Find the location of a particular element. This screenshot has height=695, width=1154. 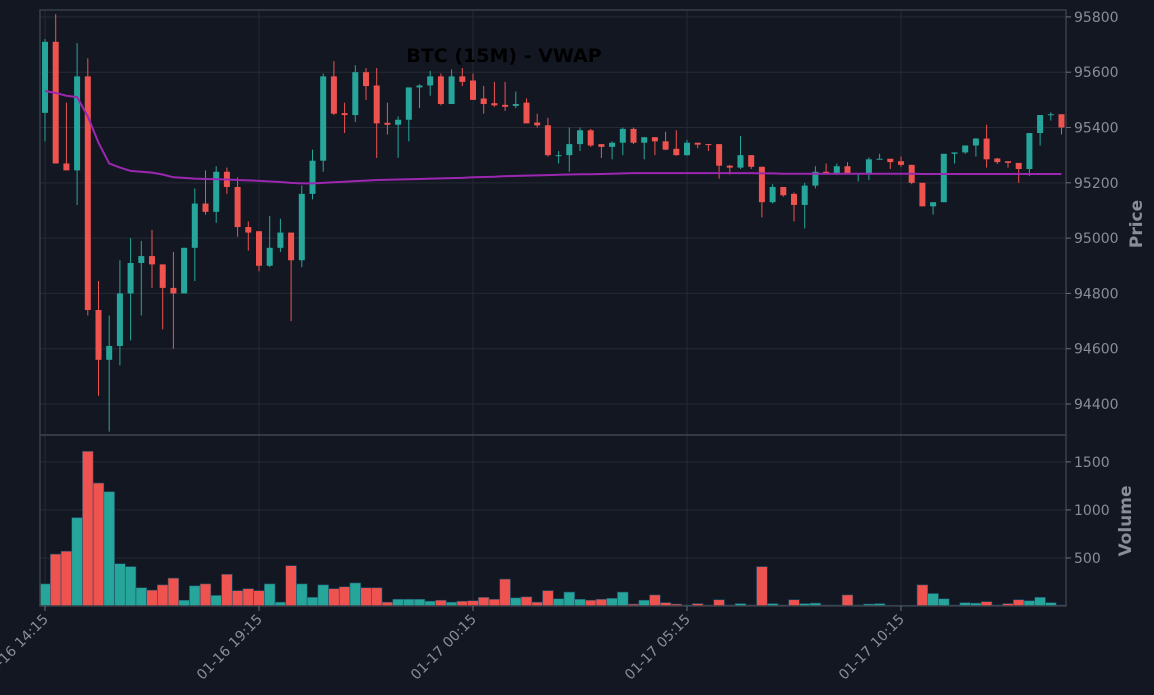

price-tick-label: 94400 is located at coordinates (1096, 405).